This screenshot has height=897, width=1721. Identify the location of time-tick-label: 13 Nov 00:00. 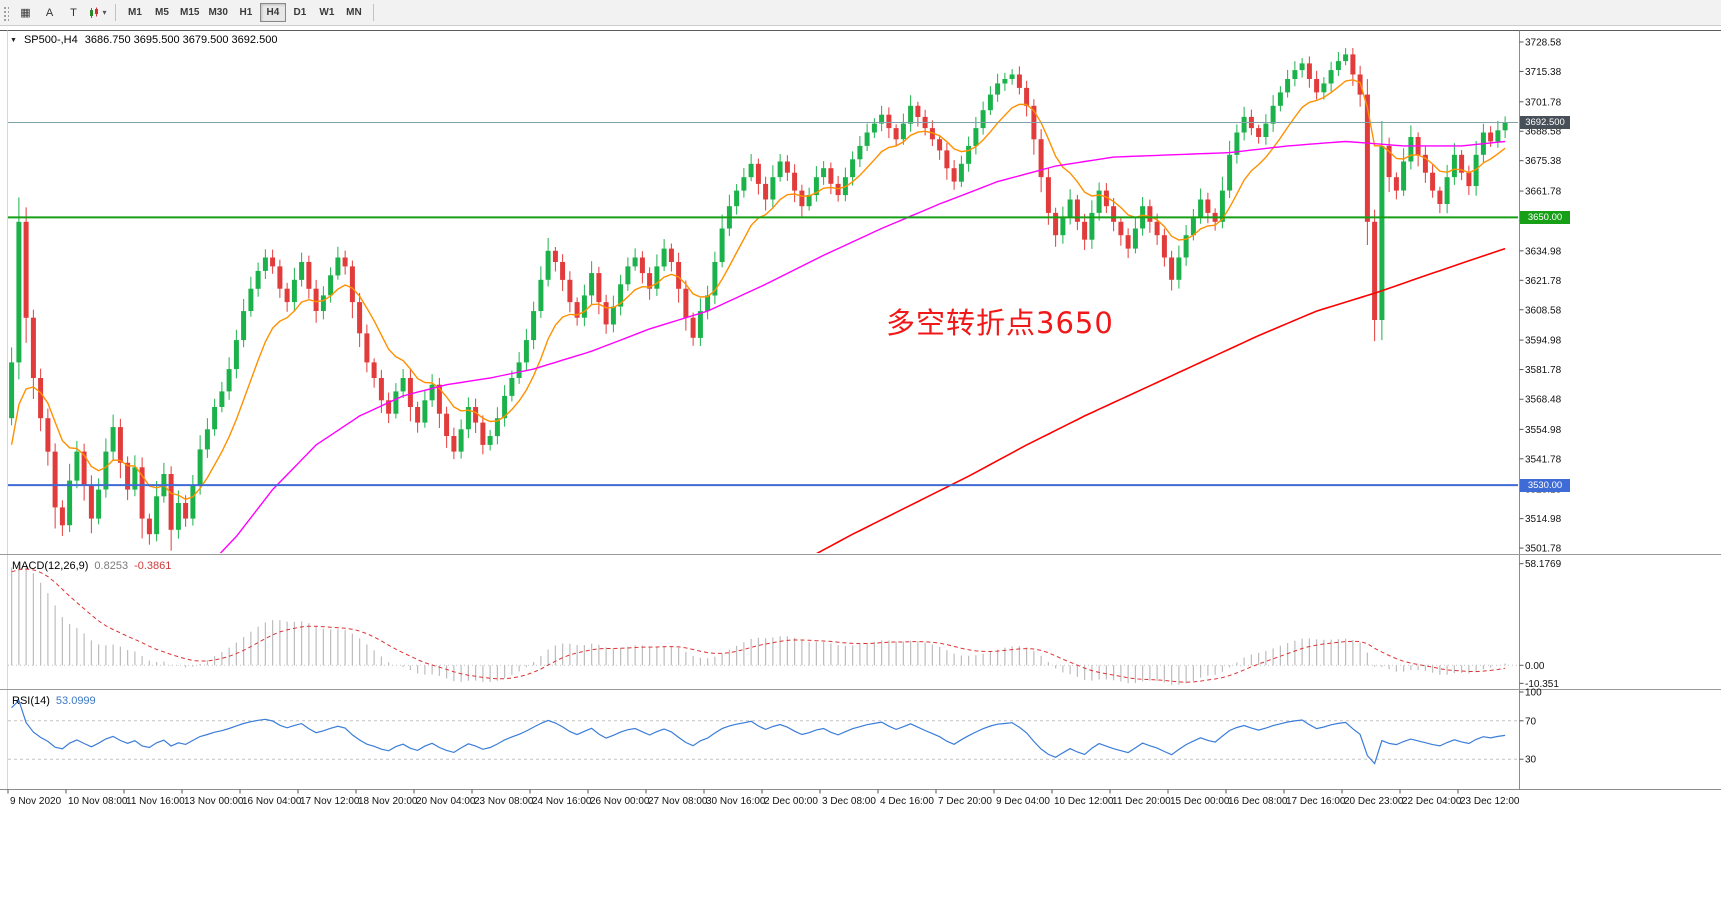
(214, 801).